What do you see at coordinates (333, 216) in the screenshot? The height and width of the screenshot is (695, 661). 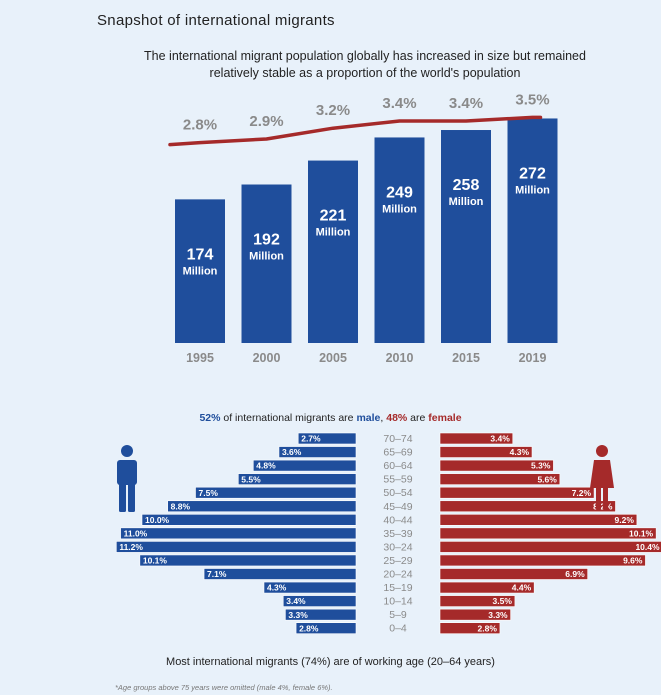 I see `bar-value-label: 221` at bounding box center [333, 216].